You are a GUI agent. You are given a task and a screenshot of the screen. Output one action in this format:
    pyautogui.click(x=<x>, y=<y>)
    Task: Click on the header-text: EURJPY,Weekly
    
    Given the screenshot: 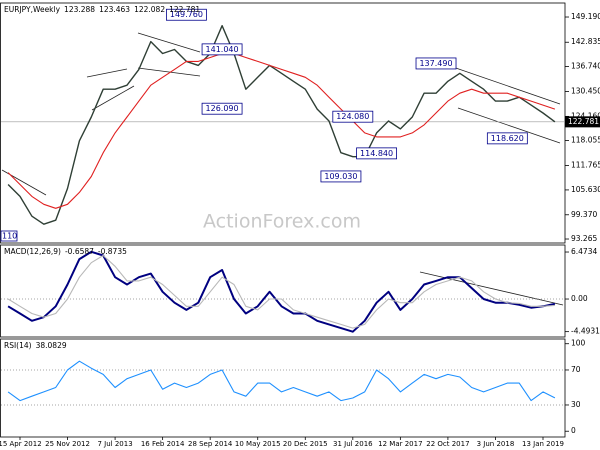 What is the action you would take?
    pyautogui.click(x=32, y=9)
    